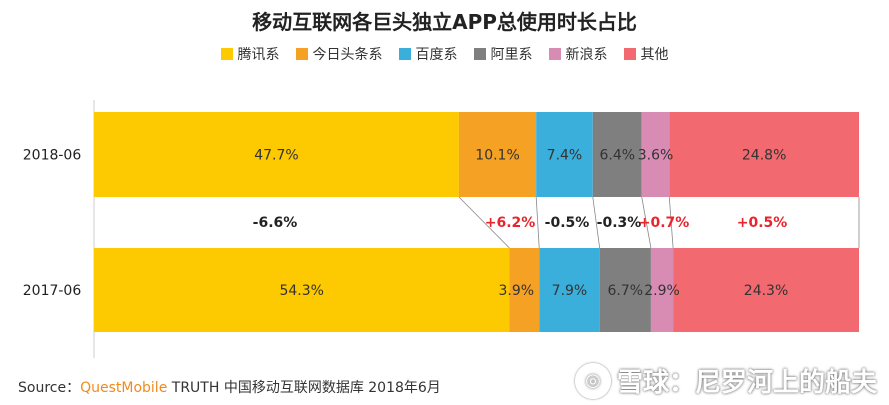  I want to click on data-label: 6.7%, so click(626, 291).